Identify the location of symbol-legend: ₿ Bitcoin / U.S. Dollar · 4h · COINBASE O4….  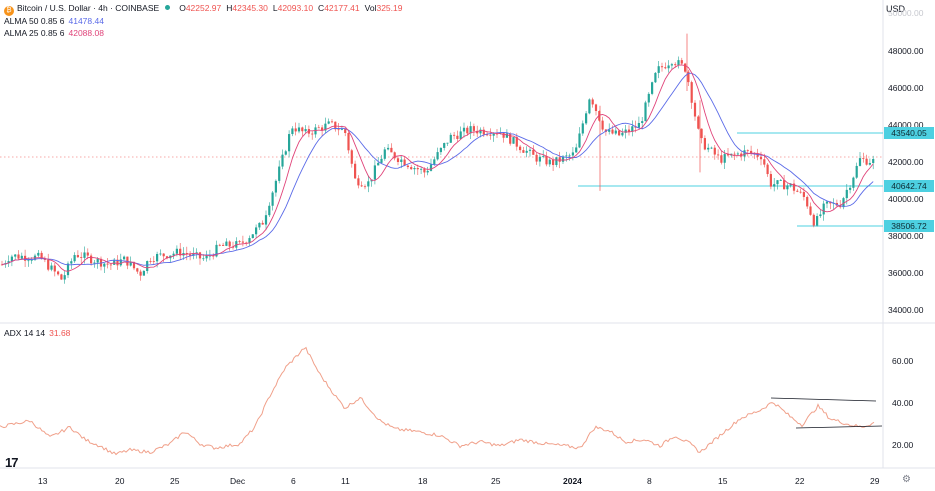
(203, 9).